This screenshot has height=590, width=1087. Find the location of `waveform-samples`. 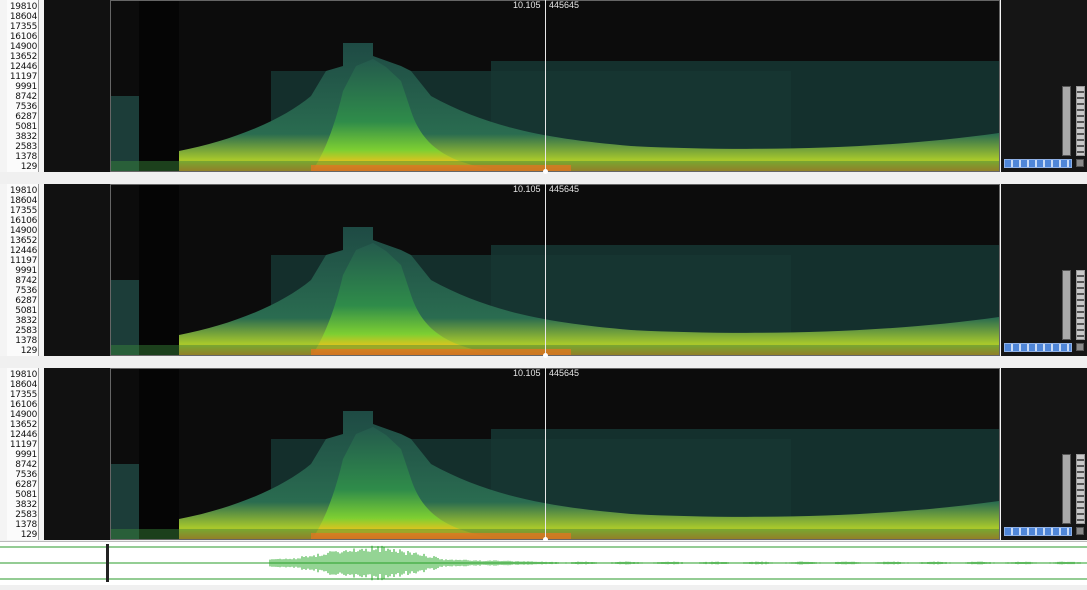

waveform-samples is located at coordinates (598, 563).